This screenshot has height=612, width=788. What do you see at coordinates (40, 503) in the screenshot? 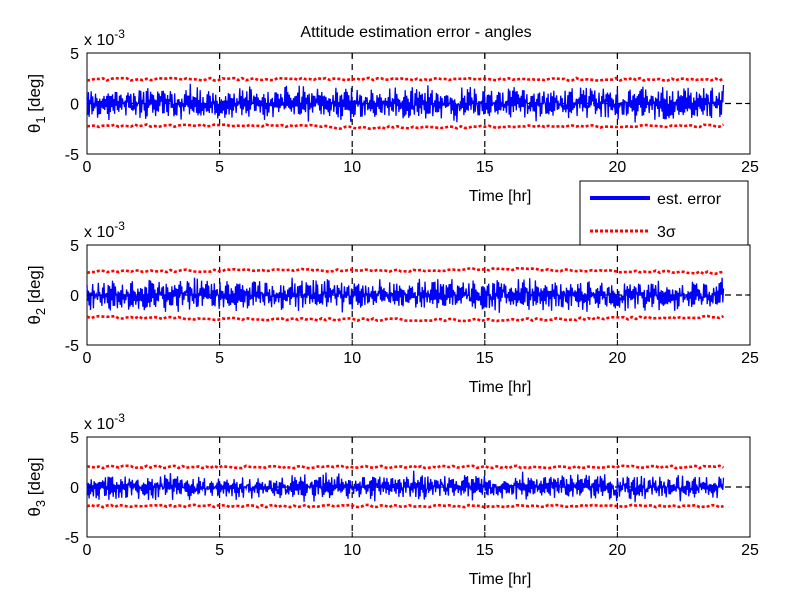
I see `y-axis-label-subscript: 3` at bounding box center [40, 503].